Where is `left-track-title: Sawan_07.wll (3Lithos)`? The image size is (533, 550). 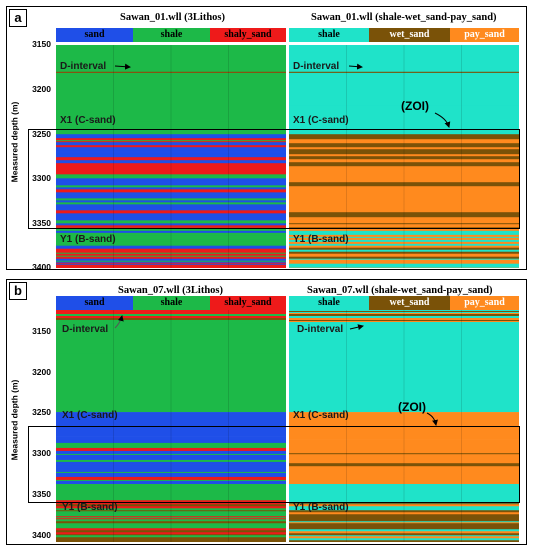 left-track-title: Sawan_07.wll (3Lithos) is located at coordinates (171, 290).